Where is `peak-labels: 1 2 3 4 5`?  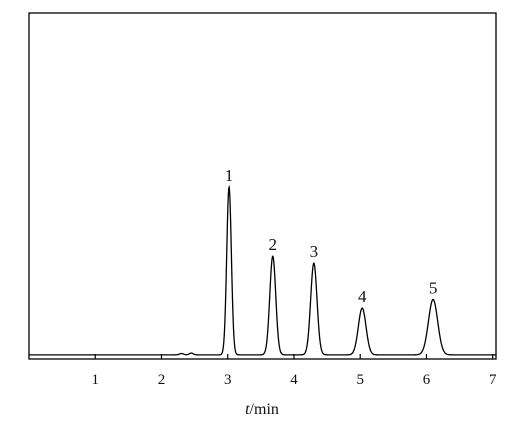
peak-labels: 1 2 3 4 5 is located at coordinates (331, 236).